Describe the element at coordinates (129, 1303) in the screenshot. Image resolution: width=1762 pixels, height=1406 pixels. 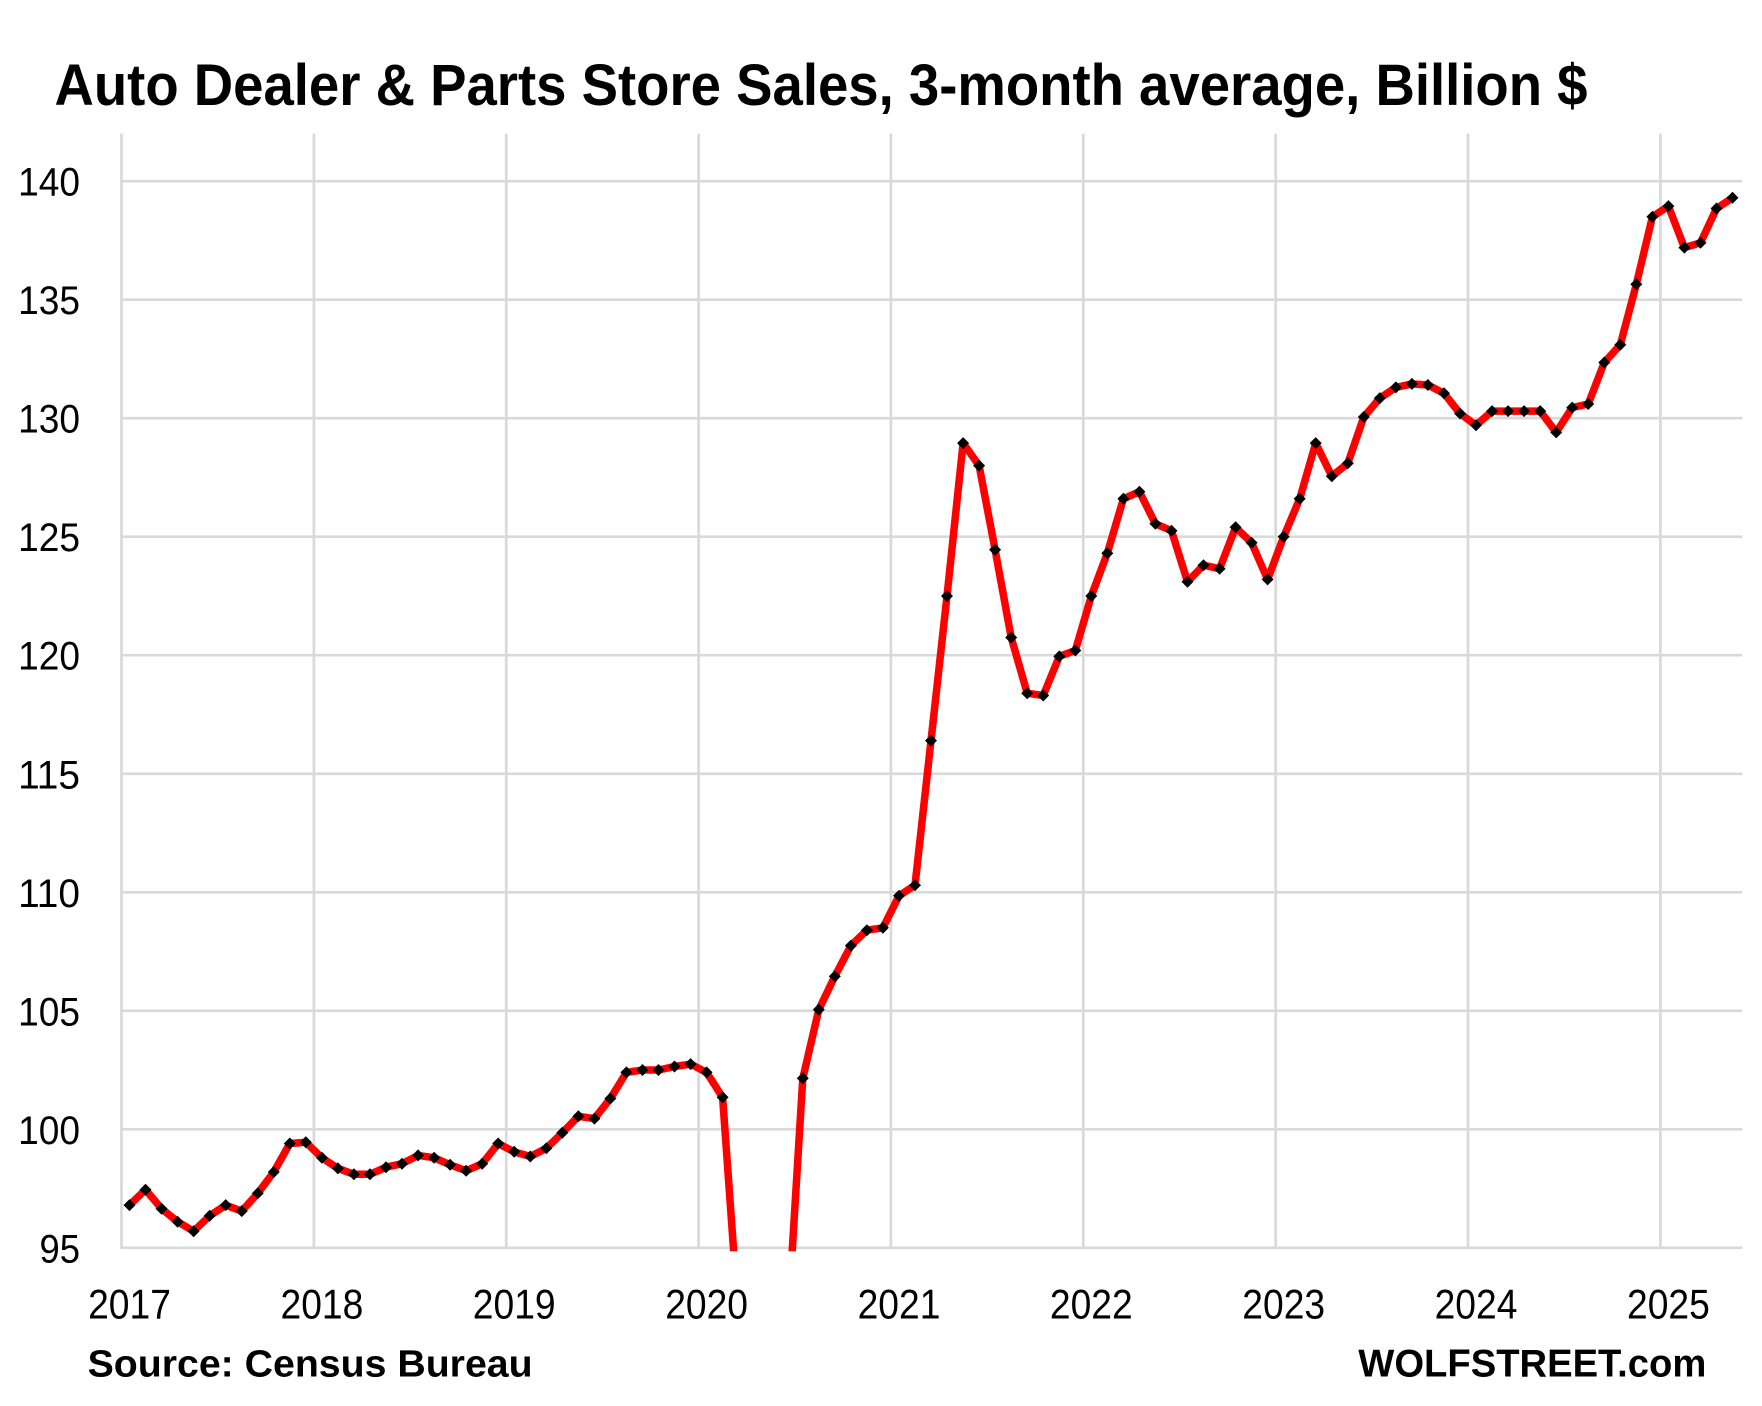
I see `svg-text: 2017` at that location.